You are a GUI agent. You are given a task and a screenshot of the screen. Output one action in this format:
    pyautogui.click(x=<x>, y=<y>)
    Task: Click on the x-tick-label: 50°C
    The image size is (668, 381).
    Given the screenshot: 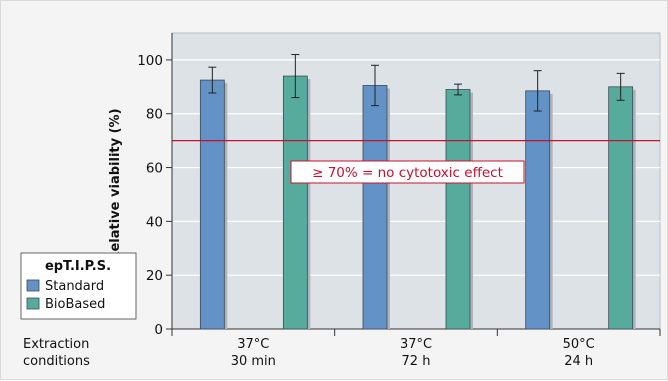 What is the action you would take?
    pyautogui.click(x=579, y=344)
    